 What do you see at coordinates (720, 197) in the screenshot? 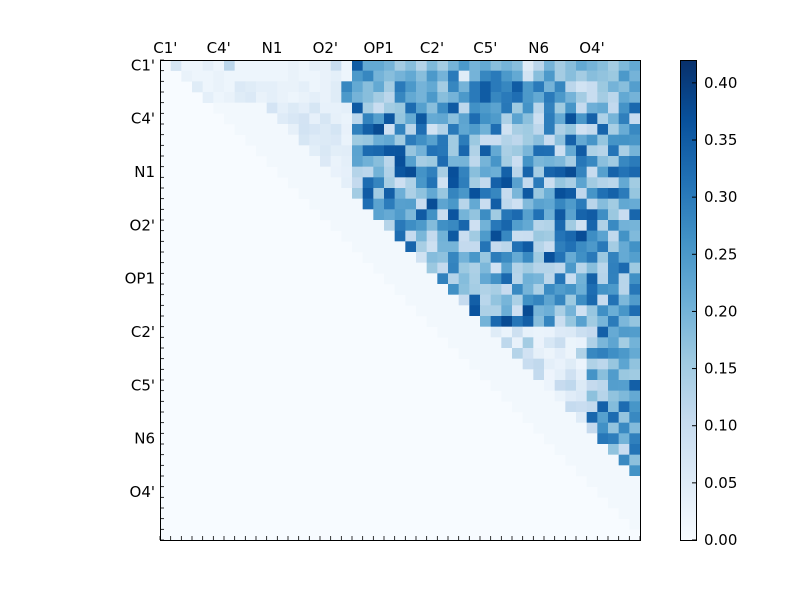
I see `colorbar-tick-label: 0.30` at bounding box center [720, 197].